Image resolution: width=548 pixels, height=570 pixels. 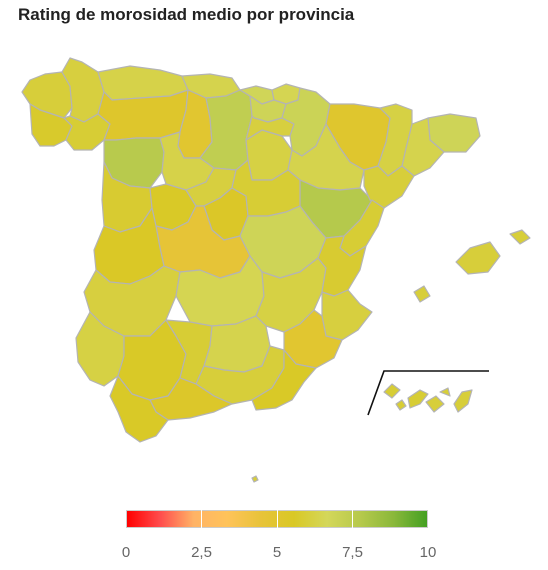 I want to click on province-huelva, so click(x=100, y=349).